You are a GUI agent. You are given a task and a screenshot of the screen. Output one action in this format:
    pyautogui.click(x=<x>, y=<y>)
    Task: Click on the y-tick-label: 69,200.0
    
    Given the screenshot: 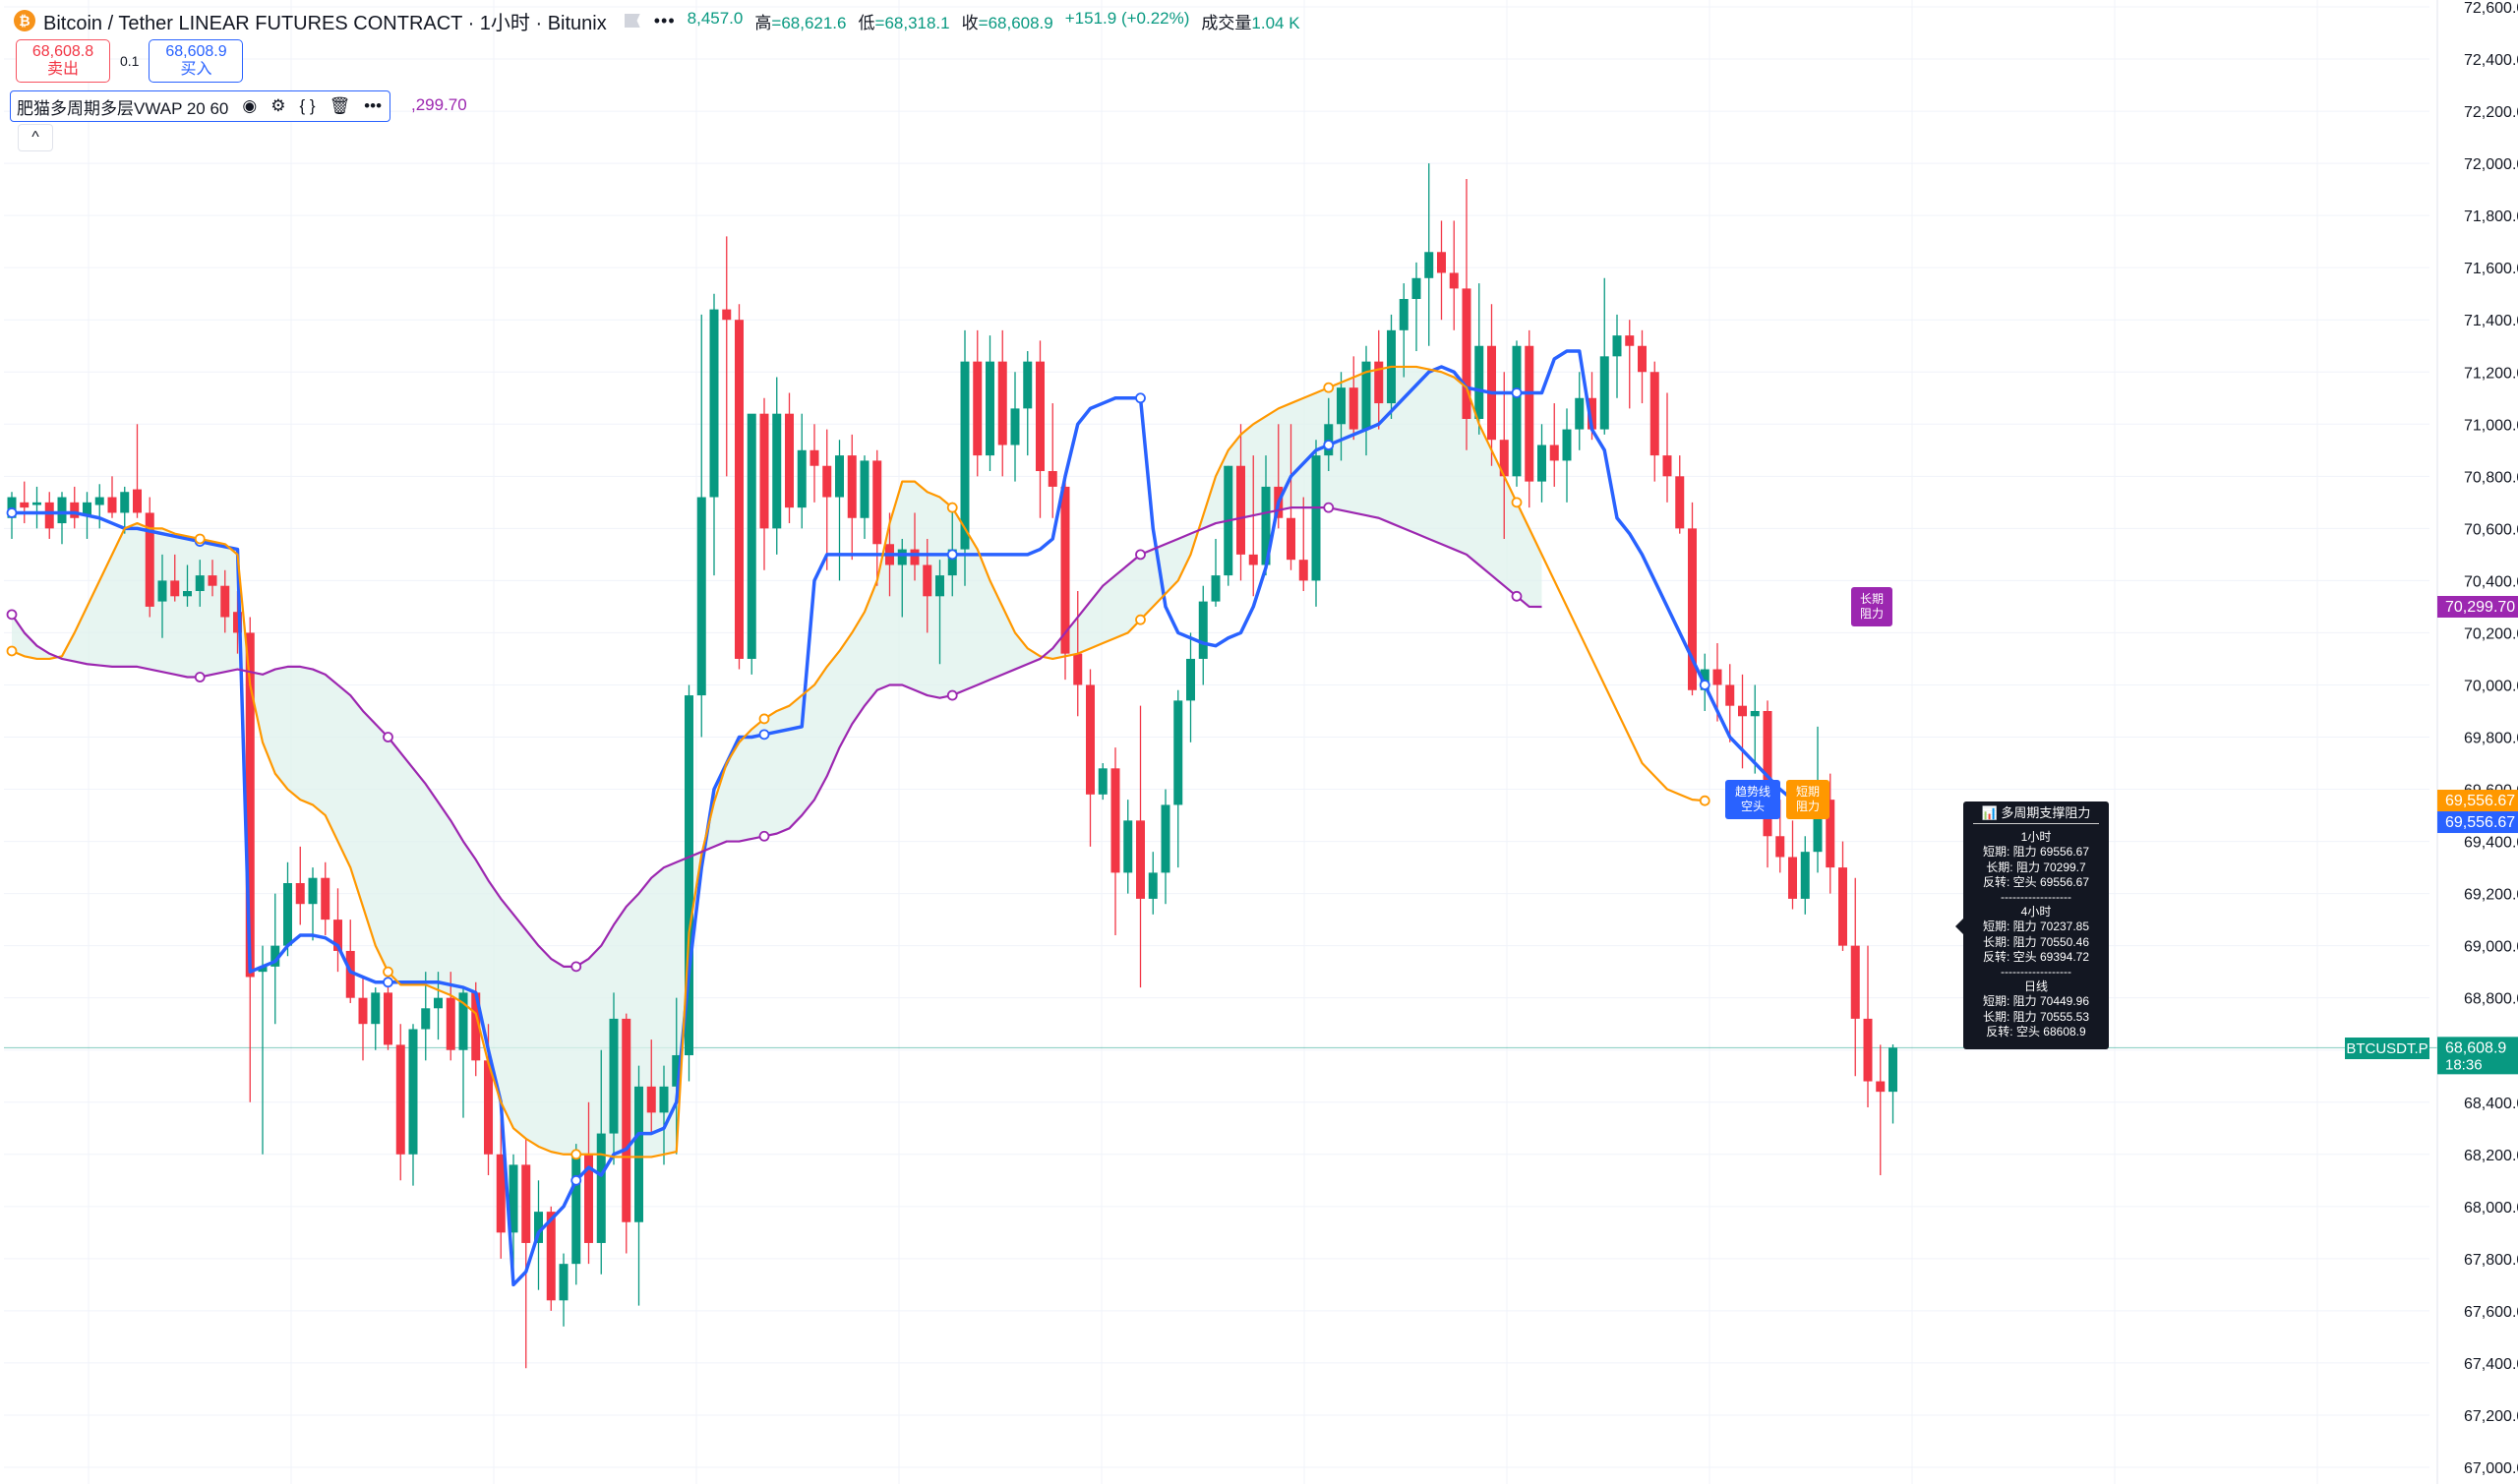 What is the action you would take?
    pyautogui.click(x=2491, y=896)
    